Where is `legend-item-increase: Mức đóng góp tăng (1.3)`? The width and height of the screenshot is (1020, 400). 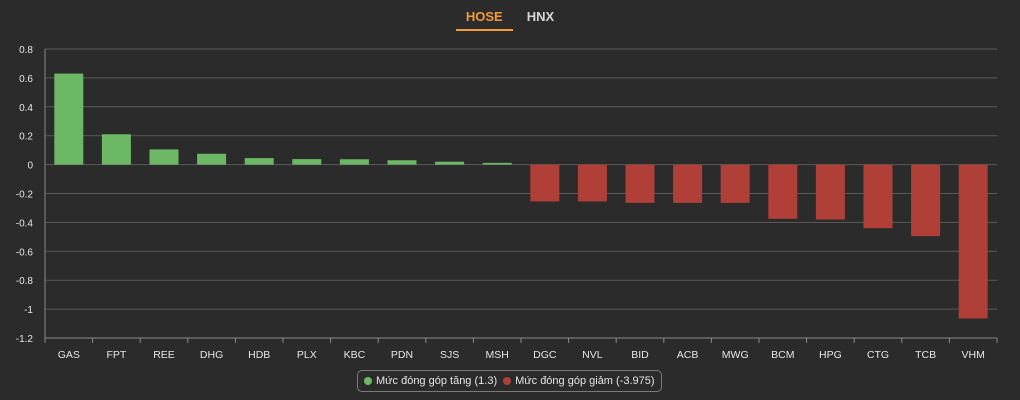
legend-item-increase: Mức đóng góp tăng (1.3) is located at coordinates (430, 381).